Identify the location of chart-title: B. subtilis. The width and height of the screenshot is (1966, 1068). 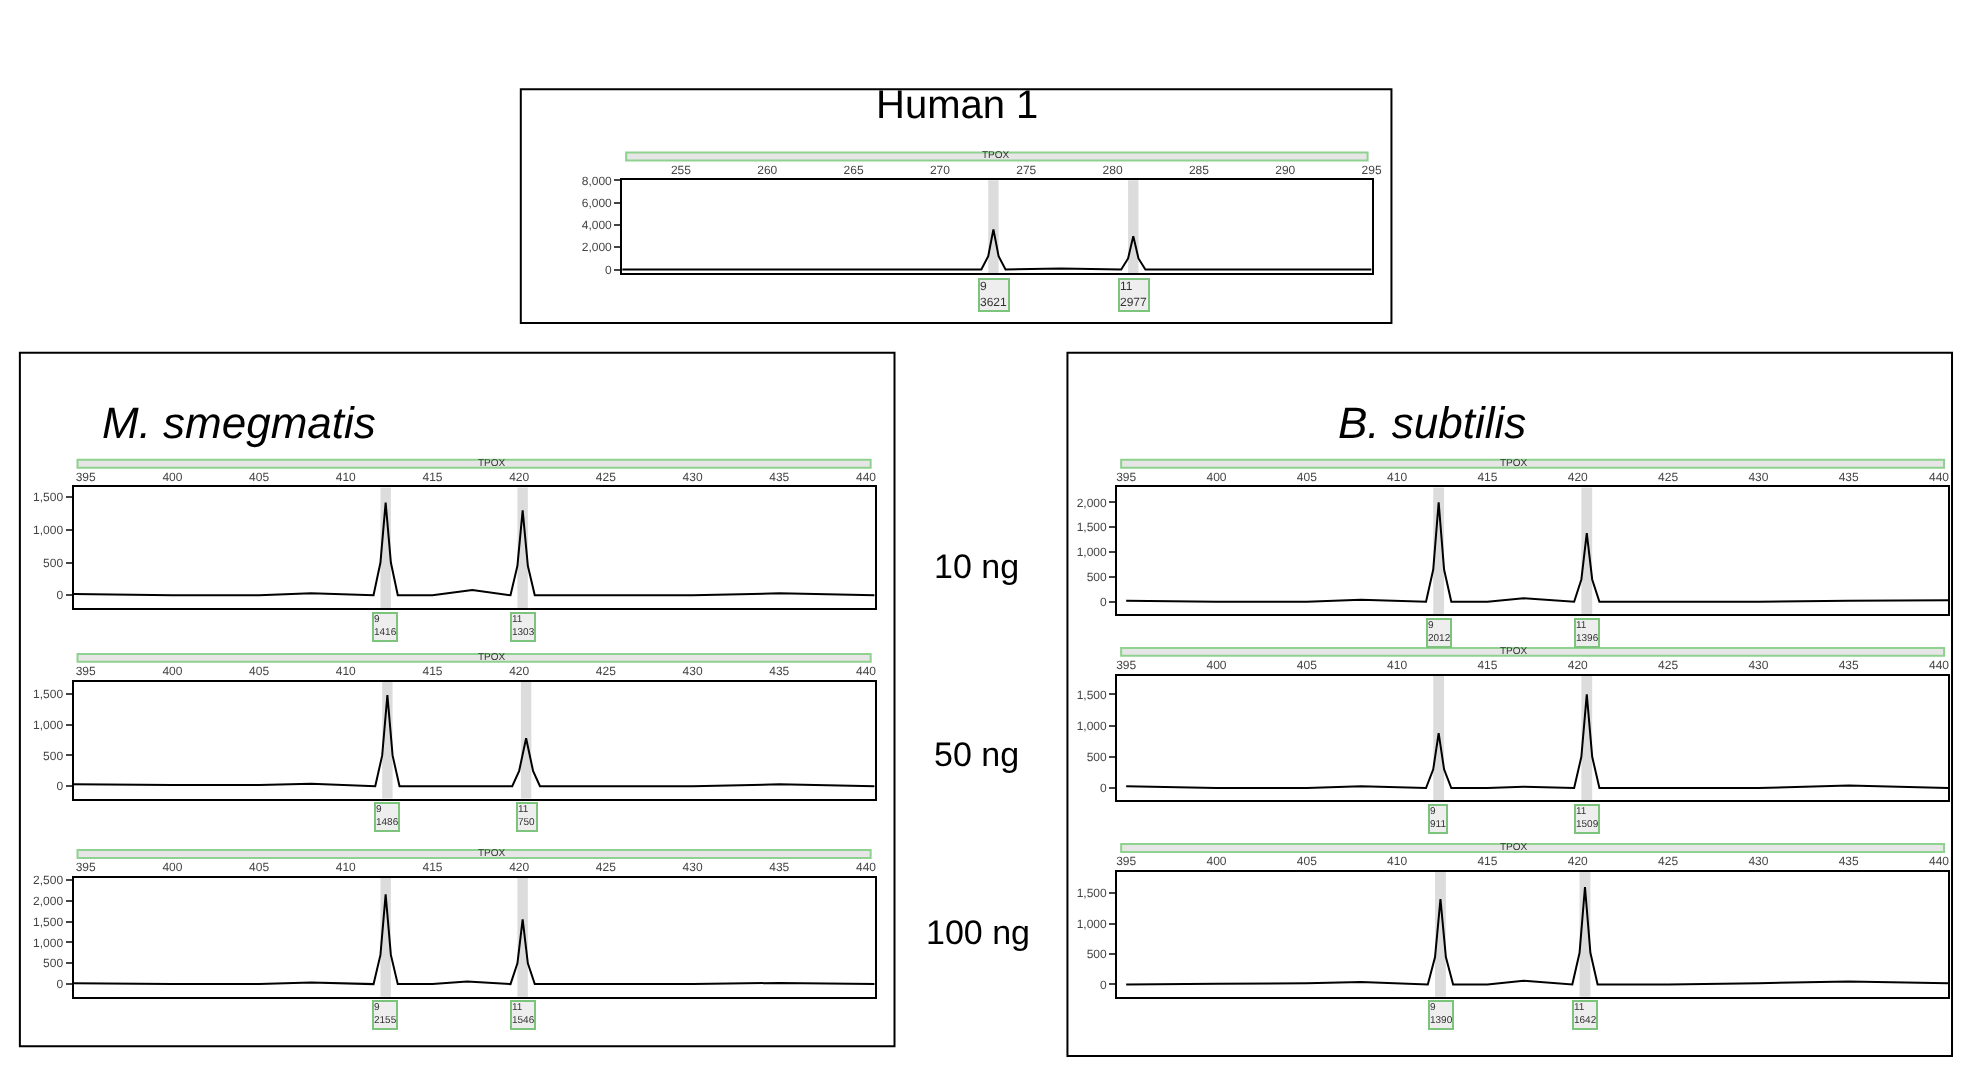
(1432, 423).